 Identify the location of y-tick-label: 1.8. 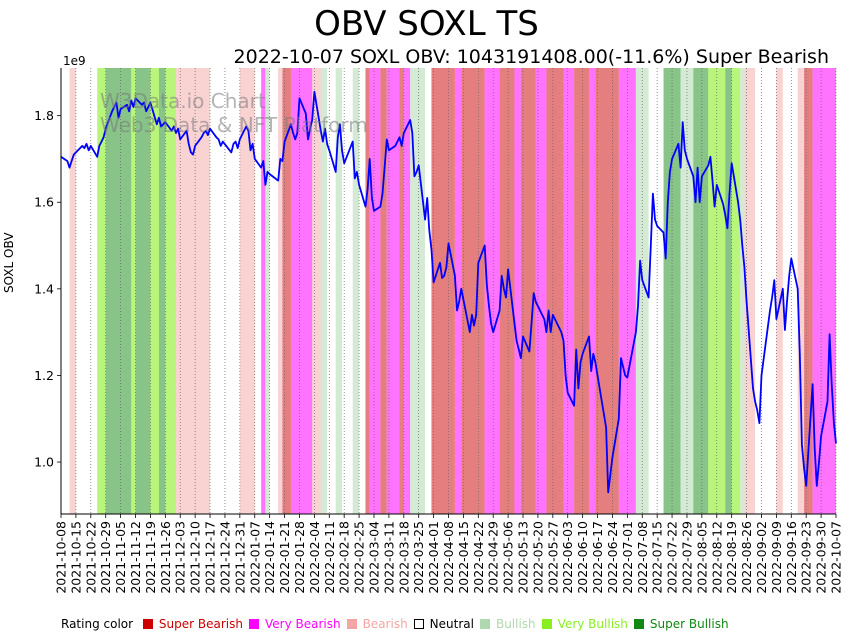
(44, 115).